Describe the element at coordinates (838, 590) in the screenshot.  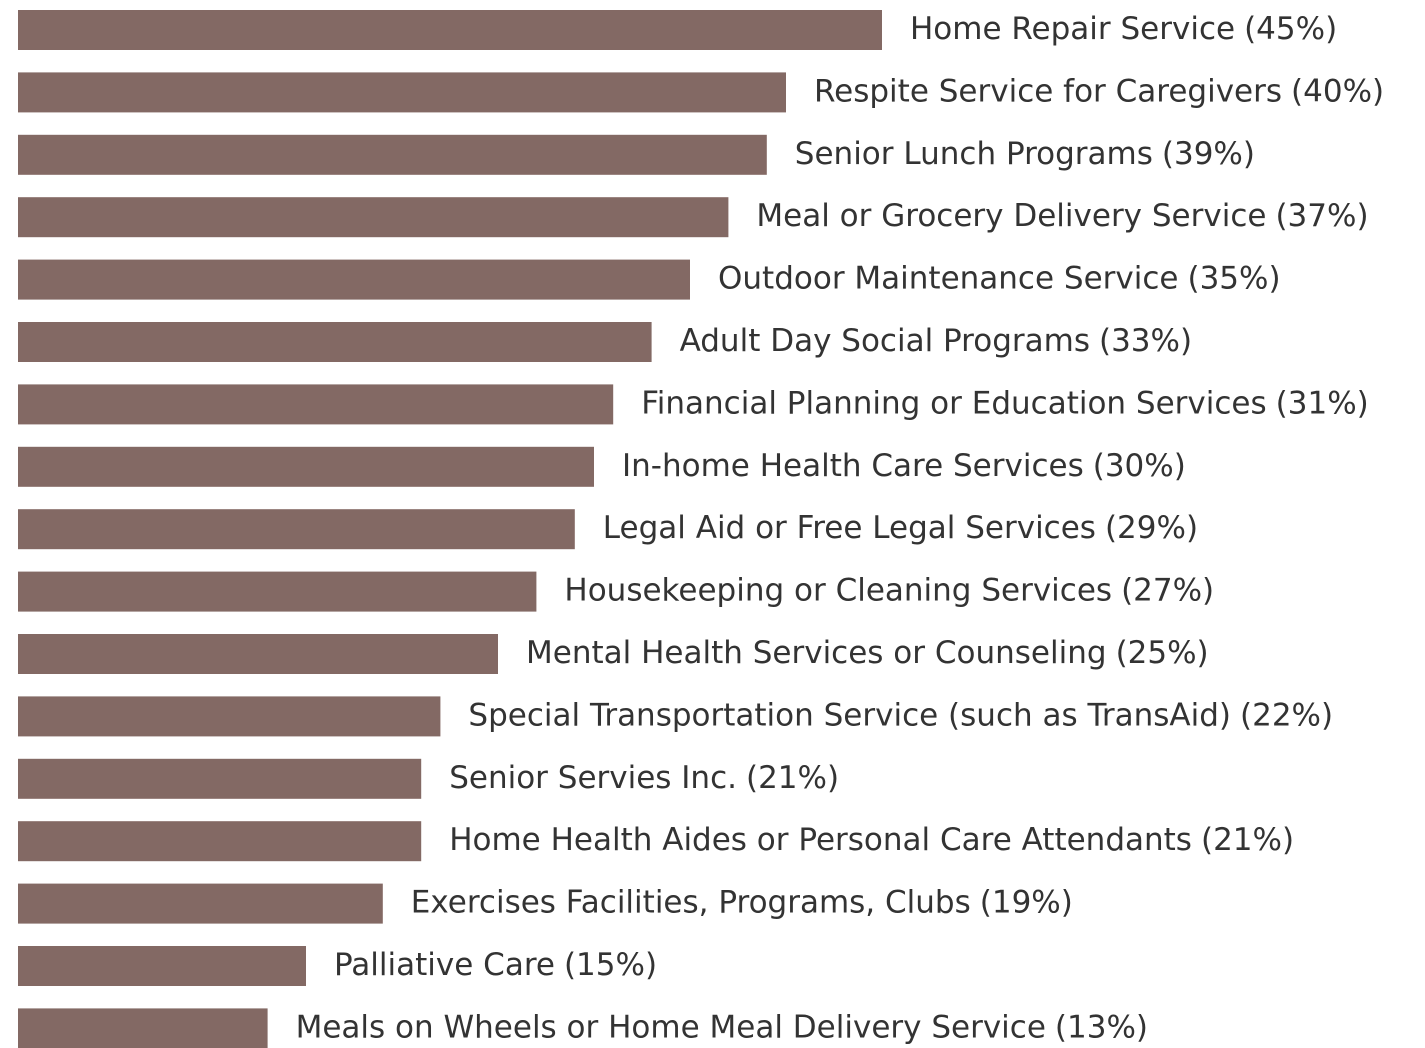
I see `category-label: Housekeeping or Cleaning Services` at that location.